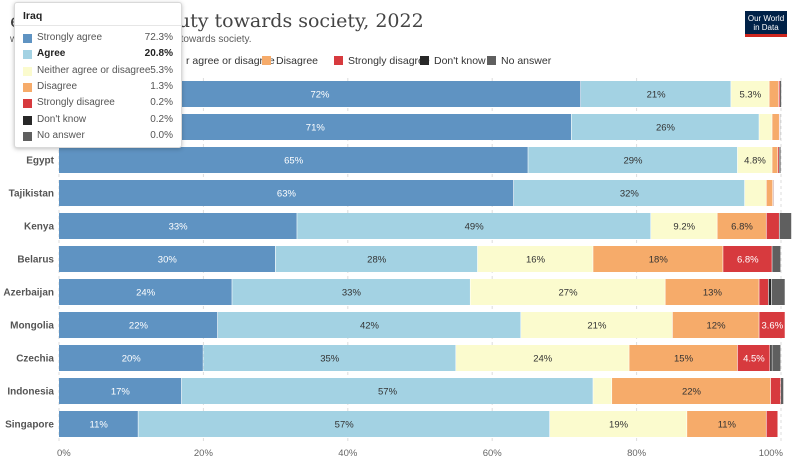 Image resolution: width=800 pixels, height=466 pixels. Describe the element at coordinates (519, 61) in the screenshot. I see `legend-item: No answer` at that location.